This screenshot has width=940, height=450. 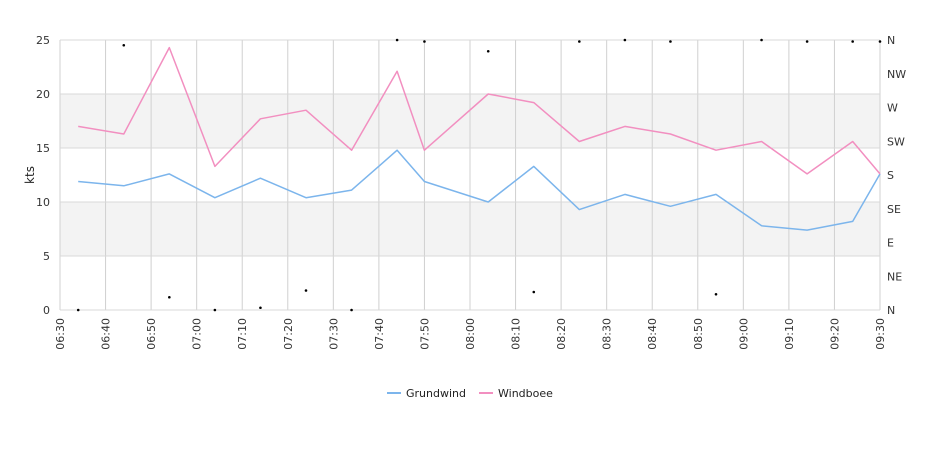 I want to click on x-tick-label: 07:30, so click(x=333, y=334).